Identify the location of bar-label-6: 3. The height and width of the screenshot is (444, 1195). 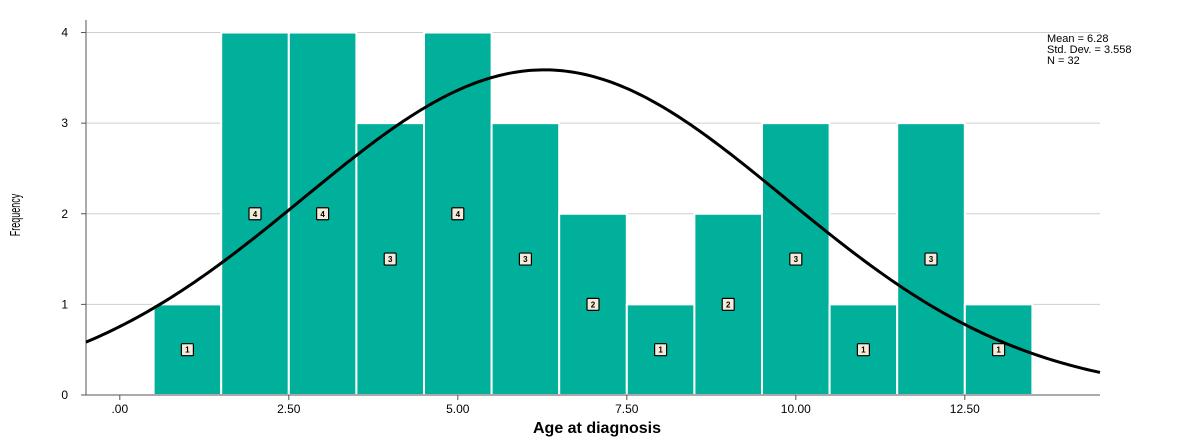
(525, 259).